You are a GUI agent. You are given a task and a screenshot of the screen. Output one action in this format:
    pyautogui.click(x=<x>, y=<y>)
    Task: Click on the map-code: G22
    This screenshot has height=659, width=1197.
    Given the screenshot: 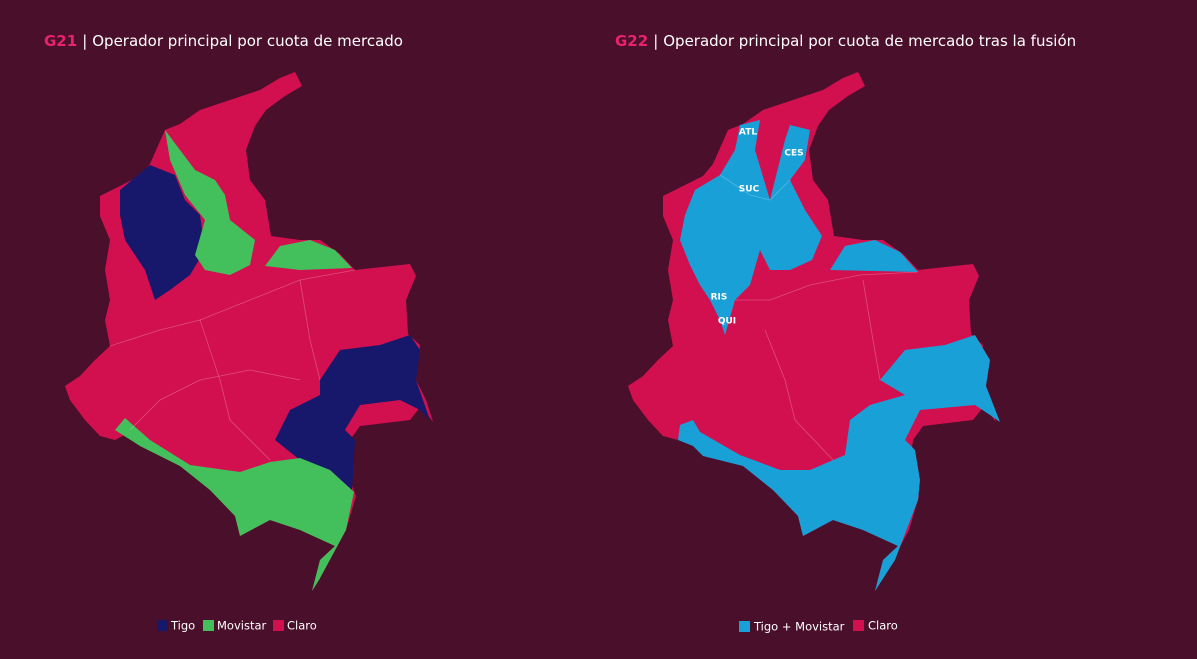 What is the action you would take?
    pyautogui.click(x=631, y=41)
    